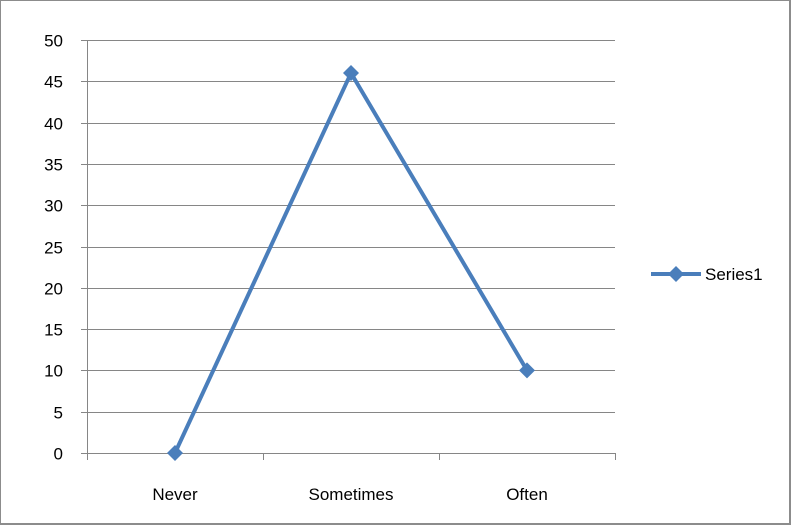 The height and width of the screenshot is (526, 791). I want to click on legend: Series1, so click(707, 274).